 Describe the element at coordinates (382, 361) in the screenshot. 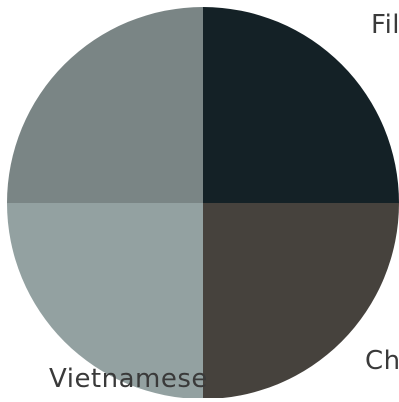

I see `slice-label-chinese: Chinese` at that location.